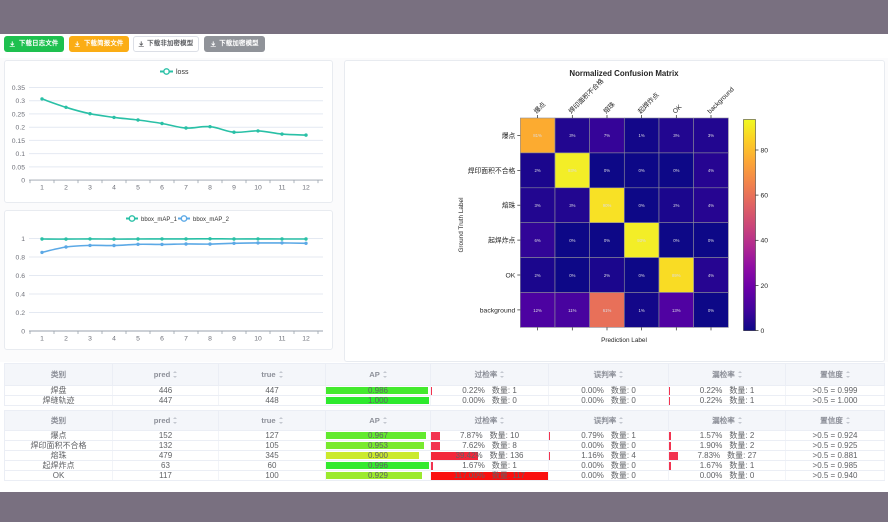 The image size is (888, 522). Describe the element at coordinates (21, 154) in the screenshot. I see `svg-text: 0.1` at that location.